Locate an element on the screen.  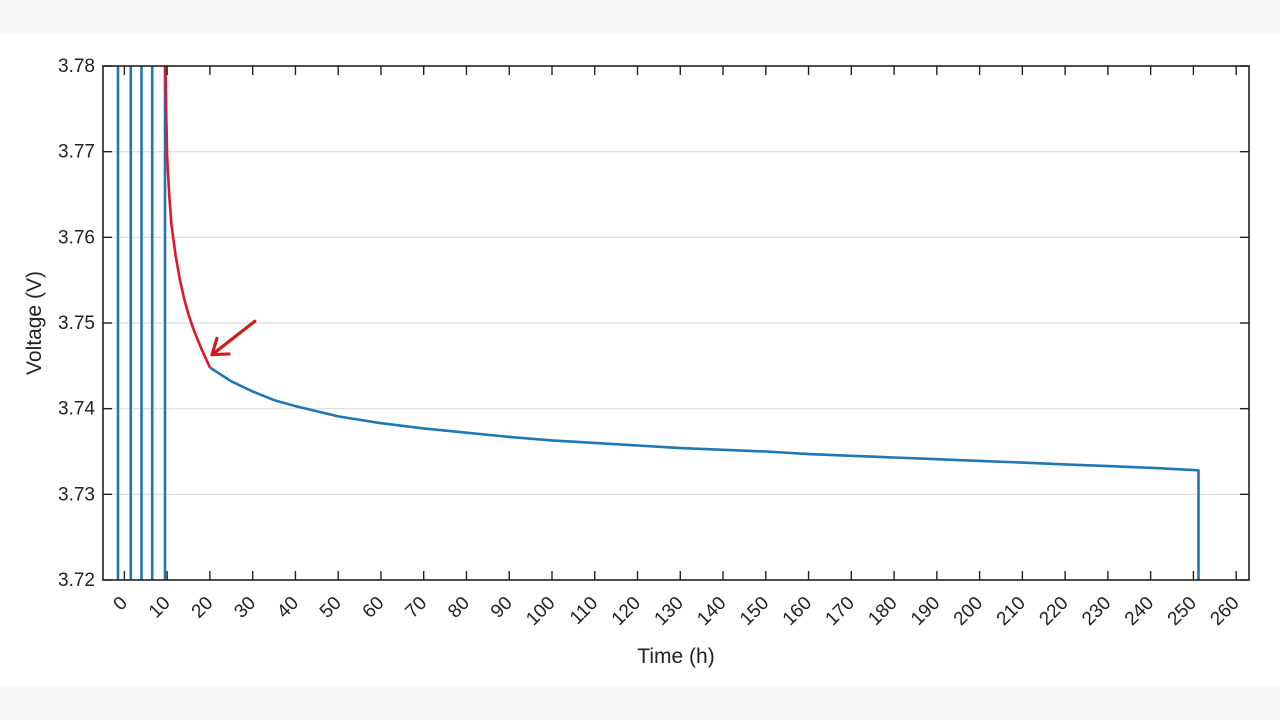
x-tick-label: 80 is located at coordinates (459, 608).